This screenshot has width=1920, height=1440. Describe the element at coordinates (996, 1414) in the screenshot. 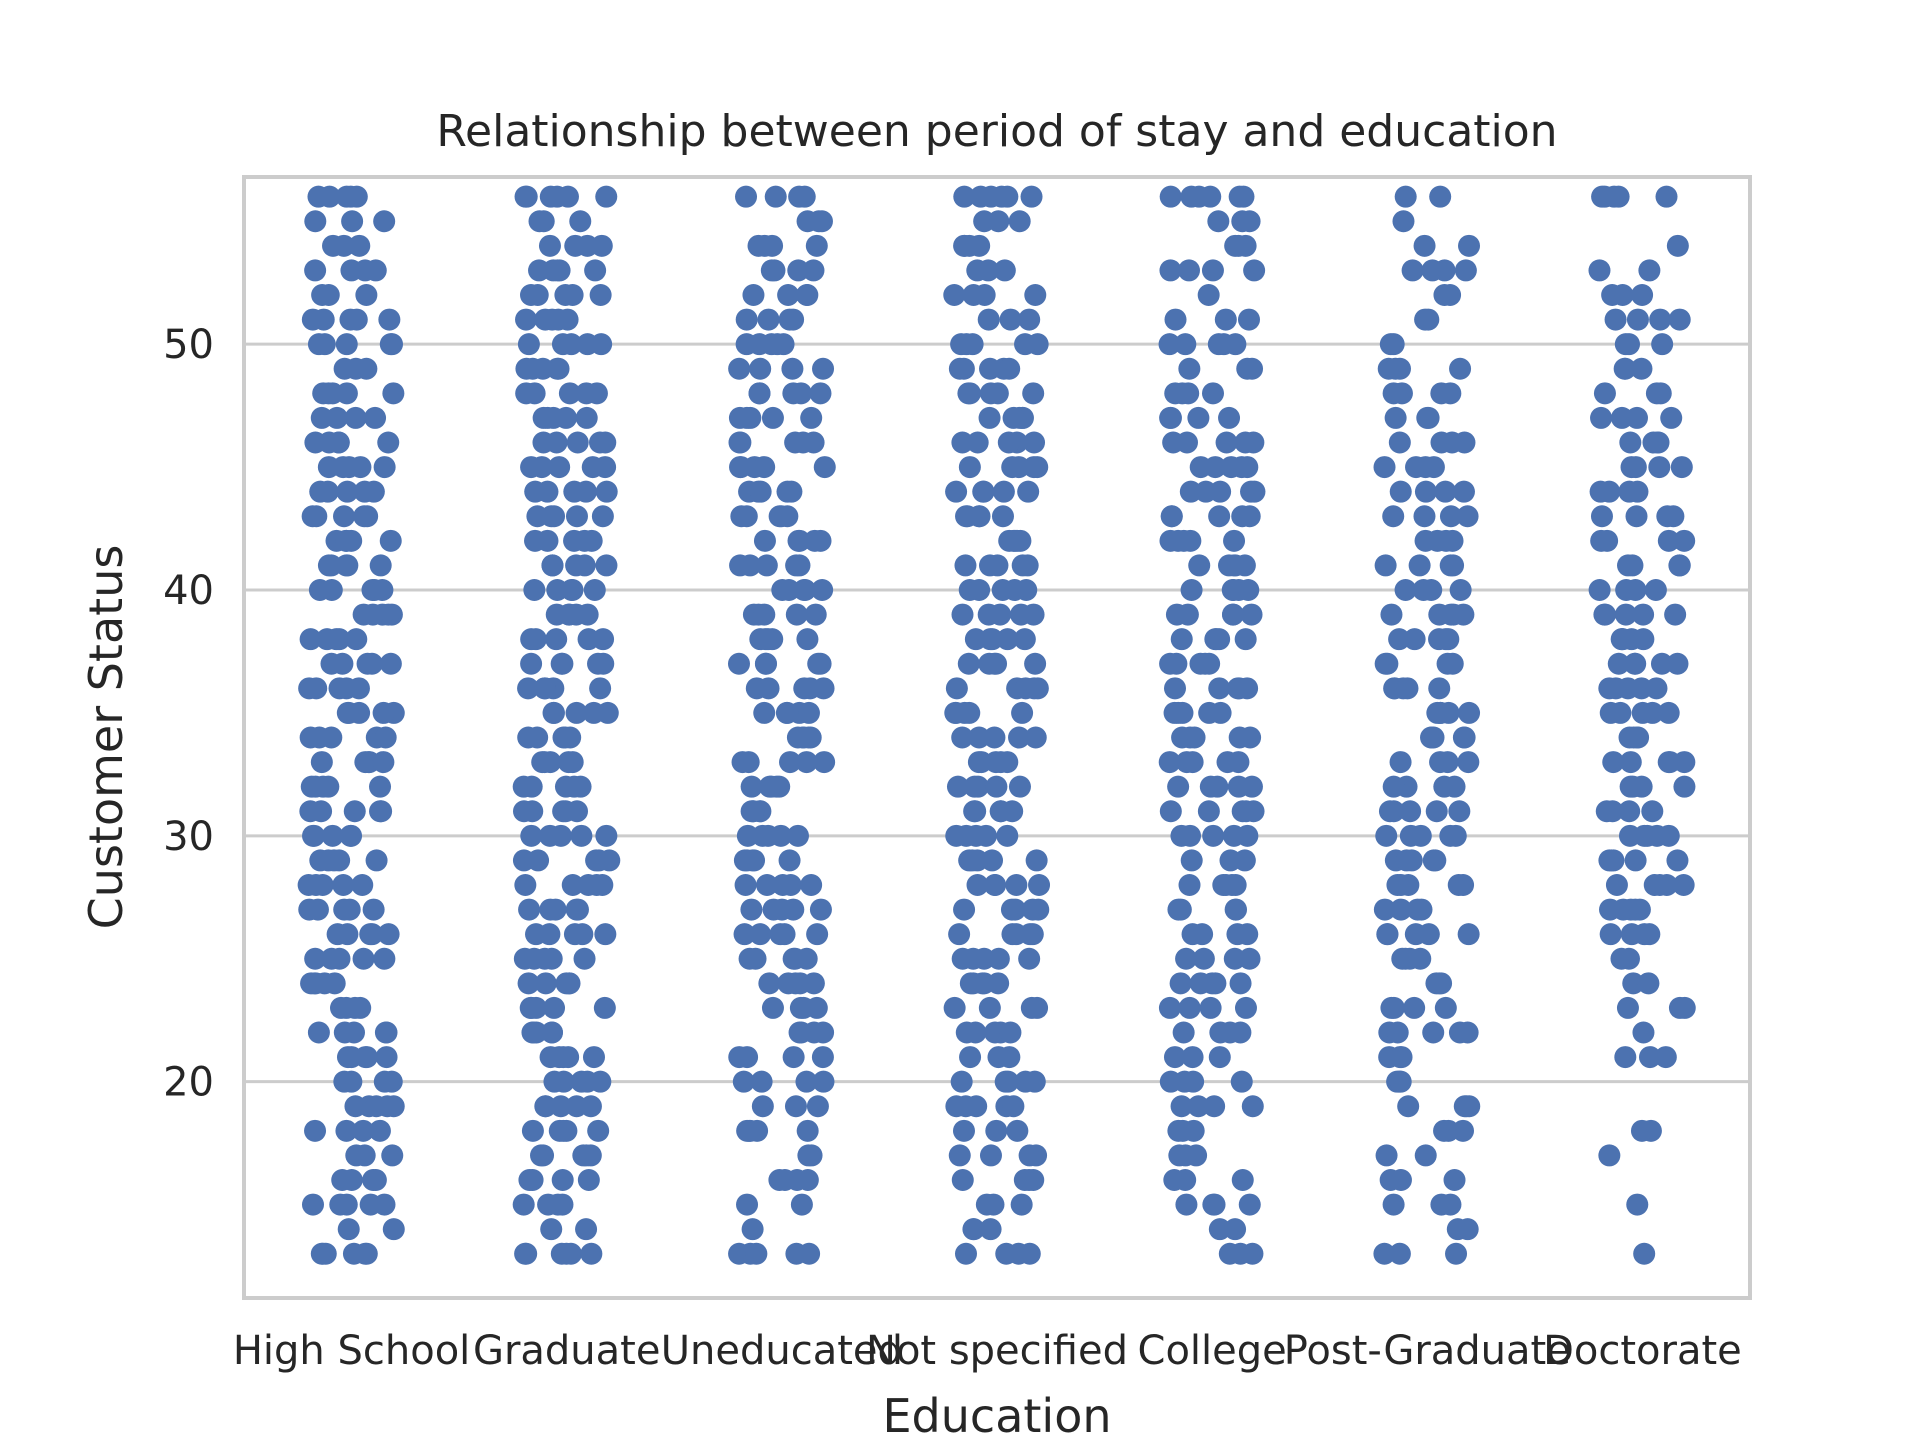

I see `x-axis-label: Education` at that location.